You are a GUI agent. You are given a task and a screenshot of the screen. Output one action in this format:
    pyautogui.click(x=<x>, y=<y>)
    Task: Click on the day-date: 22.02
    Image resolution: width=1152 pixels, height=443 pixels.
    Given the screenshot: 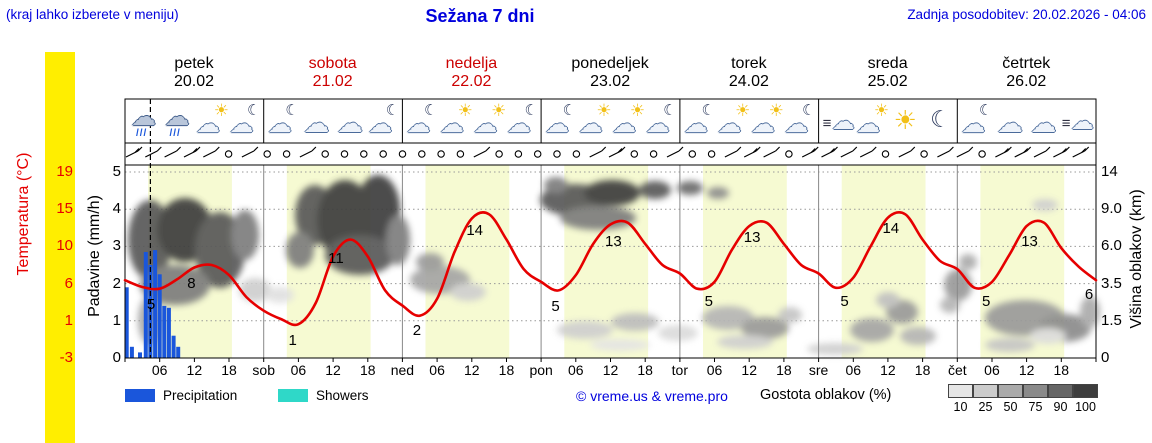 What is the action you would take?
    pyautogui.click(x=471, y=81)
    